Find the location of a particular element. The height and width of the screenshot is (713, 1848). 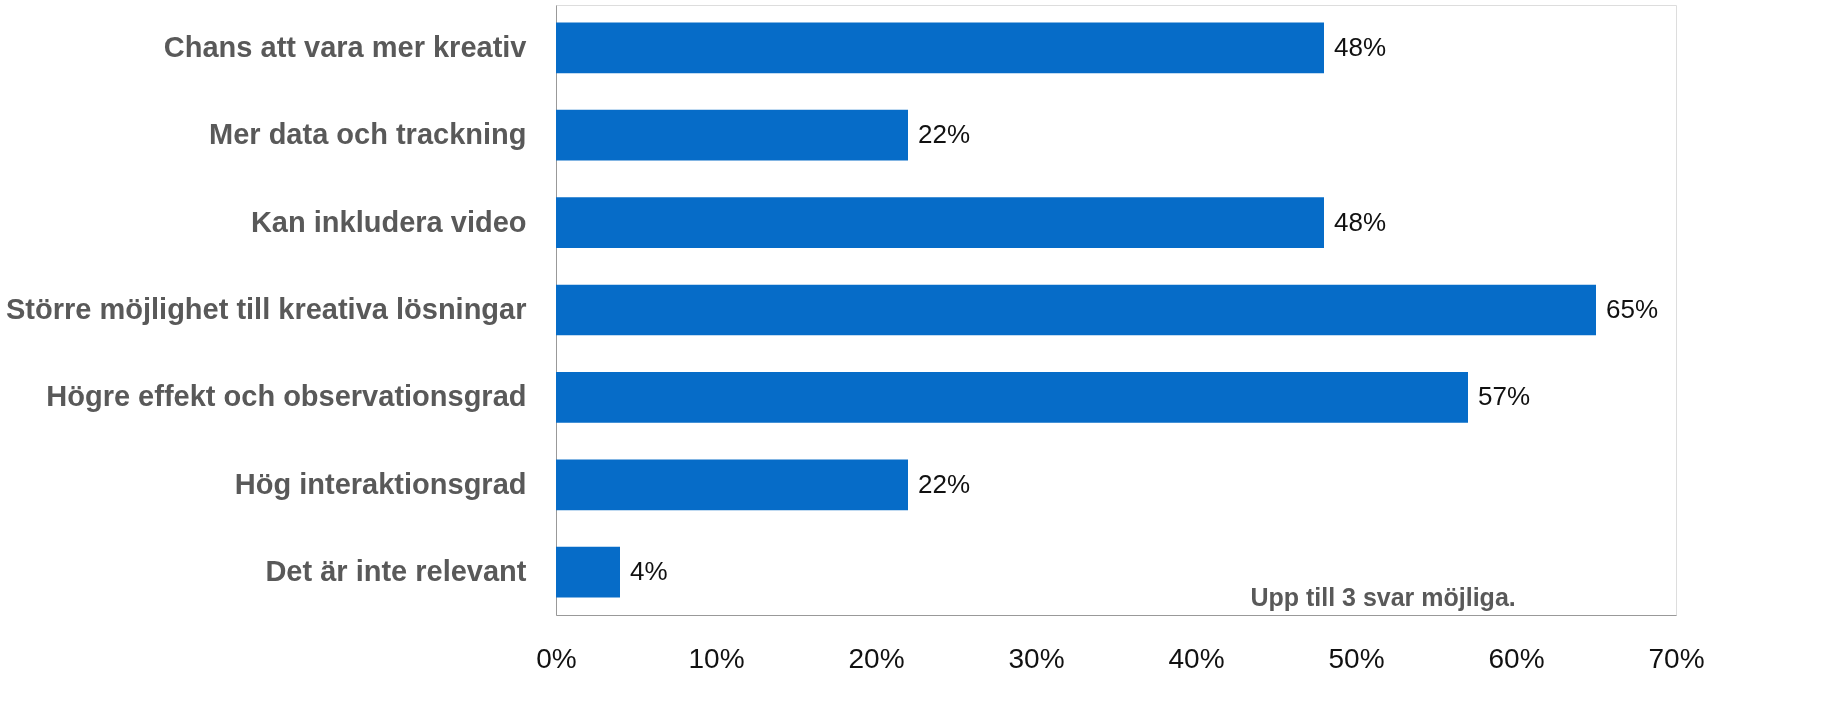

annotation: Upp till 3 svar möjliga. is located at coordinates (1383, 597).